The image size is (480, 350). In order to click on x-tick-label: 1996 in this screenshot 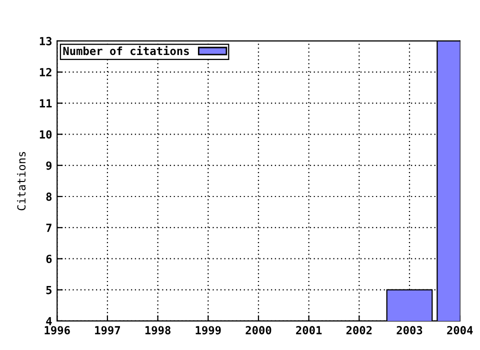, I will do `click(57, 330)`.